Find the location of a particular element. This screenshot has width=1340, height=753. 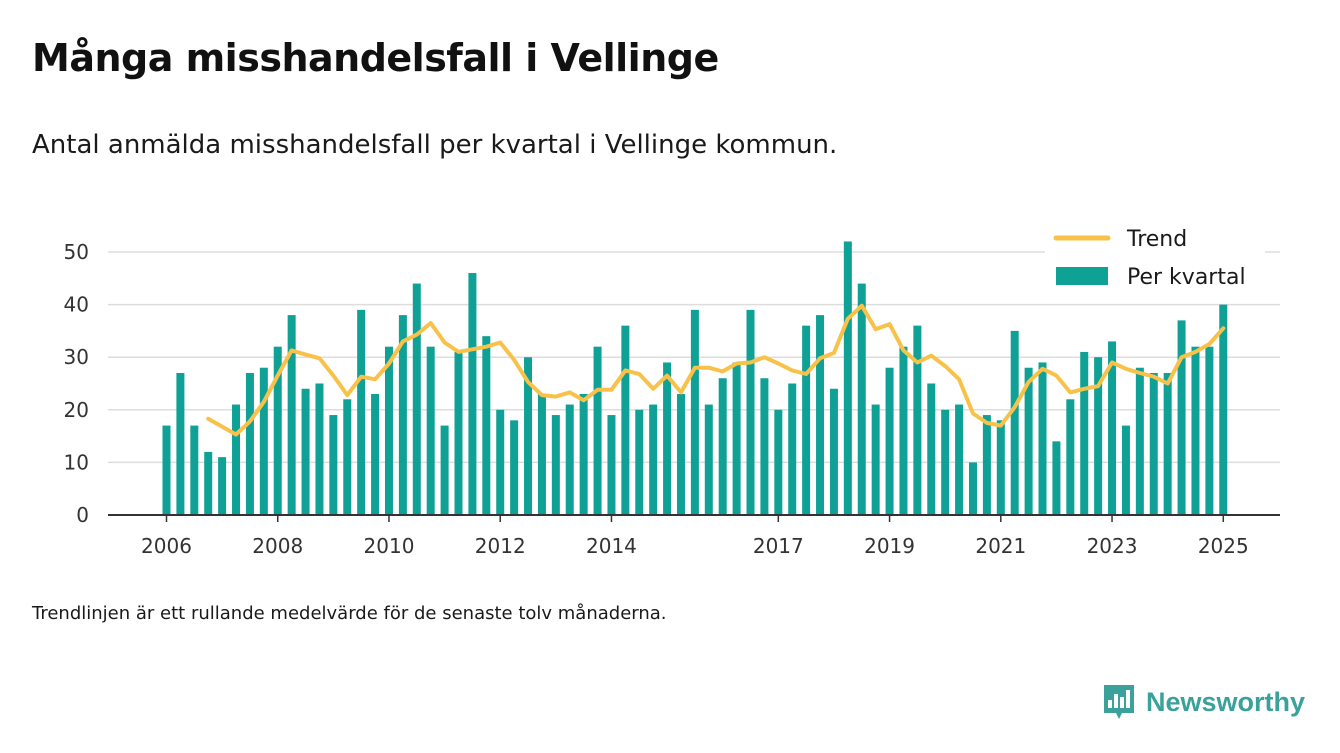

x-tick-label: 2019 is located at coordinates (889, 546).